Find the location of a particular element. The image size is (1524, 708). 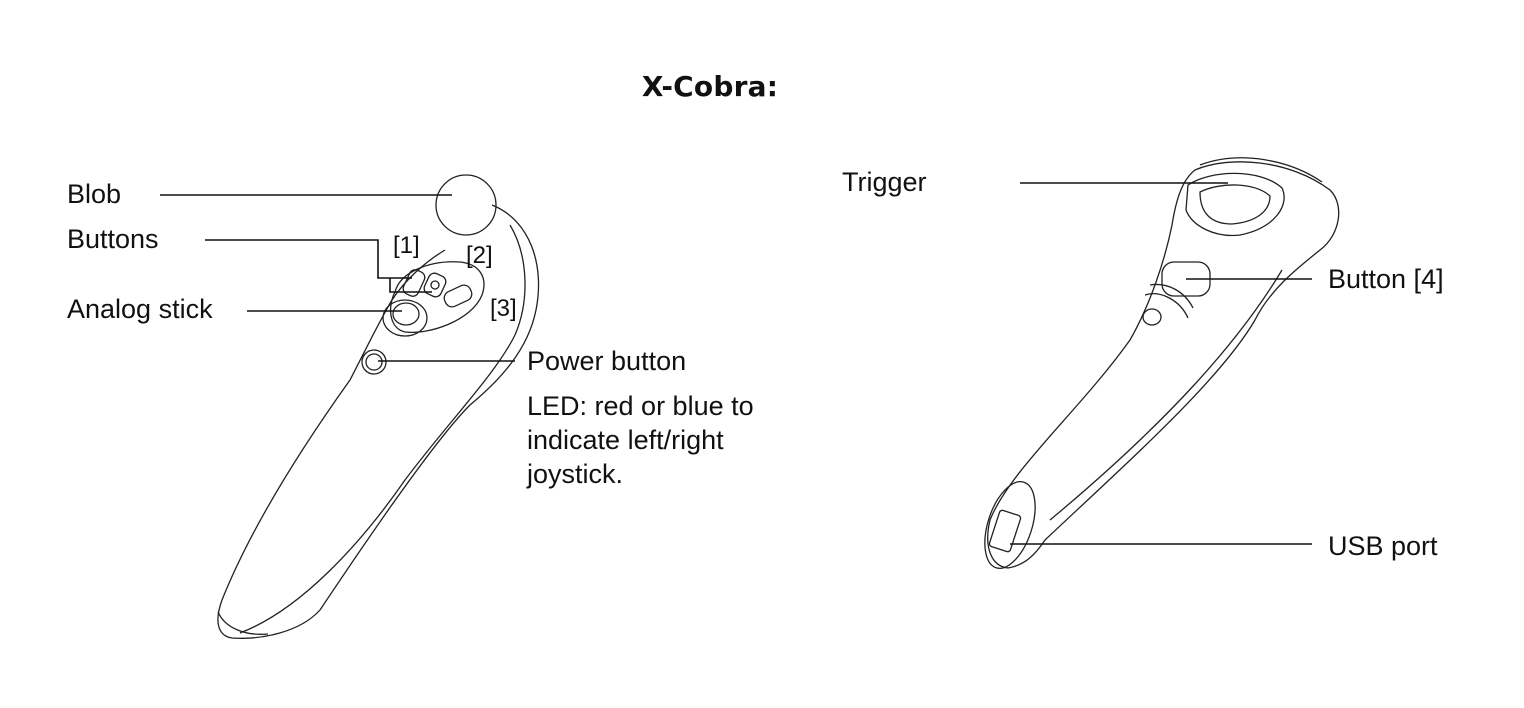

button-2-dot is located at coordinates (435, 285).